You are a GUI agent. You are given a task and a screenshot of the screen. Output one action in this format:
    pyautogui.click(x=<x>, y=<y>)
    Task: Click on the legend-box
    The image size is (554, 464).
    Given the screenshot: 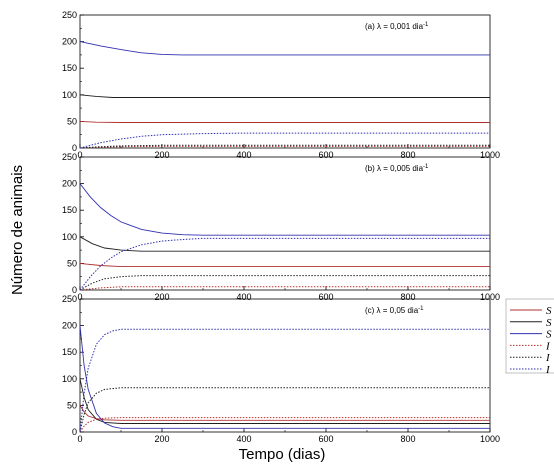 What is the action you would take?
    pyautogui.click(x=529, y=336)
    